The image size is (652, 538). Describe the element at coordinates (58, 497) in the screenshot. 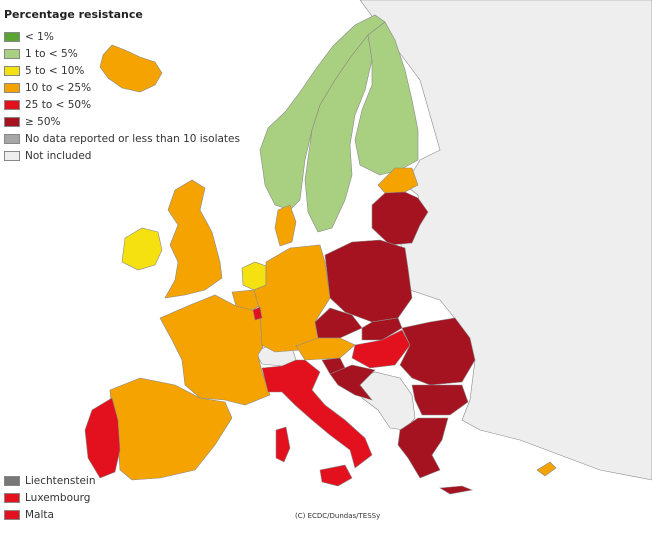

I see `legend-label: Luxembourg` at that location.